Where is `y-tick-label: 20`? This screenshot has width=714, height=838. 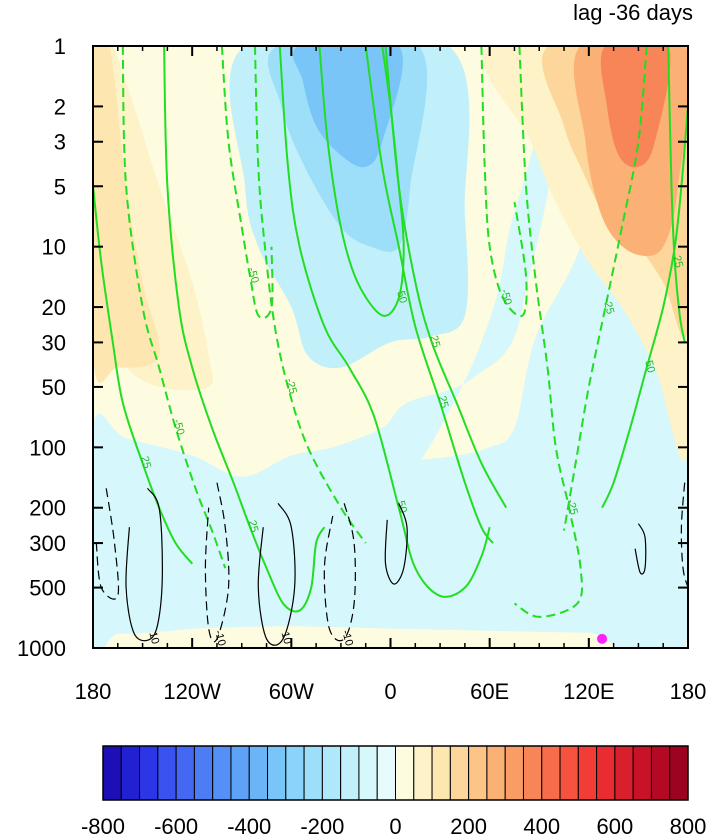 y-tick-label: 20 is located at coordinates (54, 307).